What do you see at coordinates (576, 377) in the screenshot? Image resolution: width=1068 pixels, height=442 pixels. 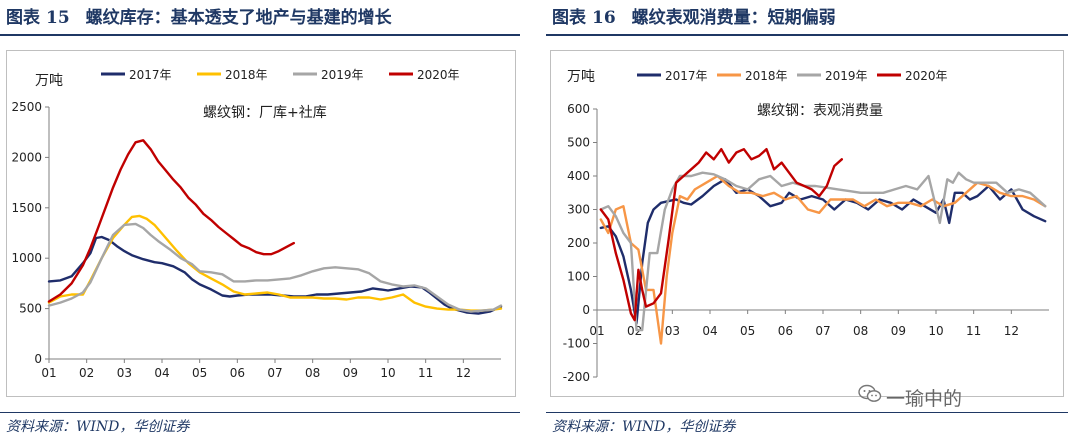 I see `y-tick-label: -200` at bounding box center [576, 377].